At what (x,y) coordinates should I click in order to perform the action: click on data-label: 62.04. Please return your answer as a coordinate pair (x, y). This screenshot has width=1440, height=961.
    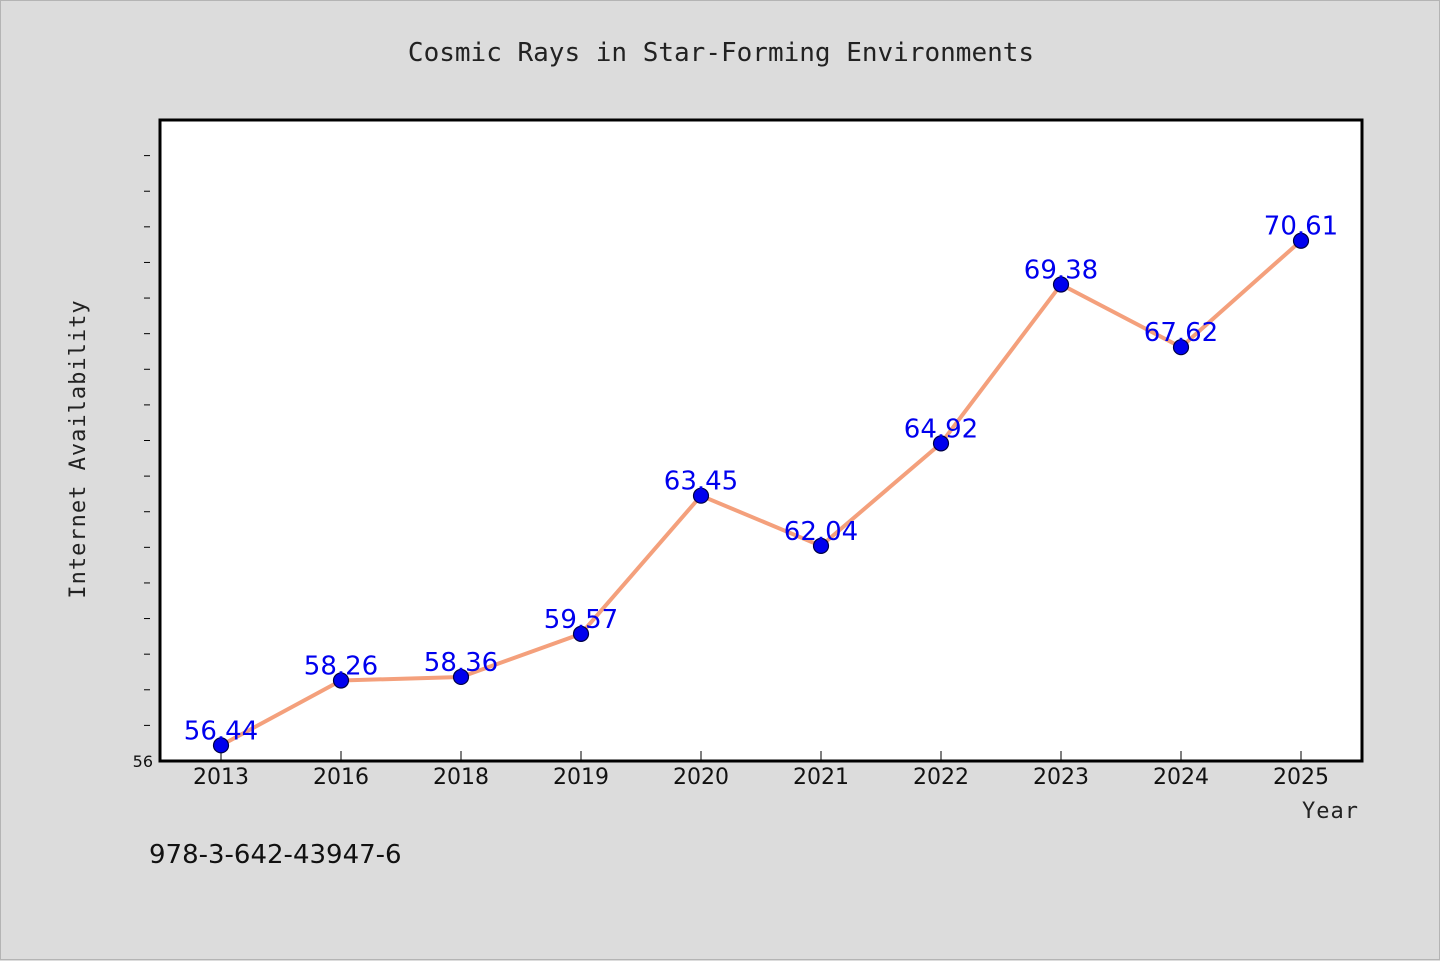
    Looking at the image, I should click on (821, 532).